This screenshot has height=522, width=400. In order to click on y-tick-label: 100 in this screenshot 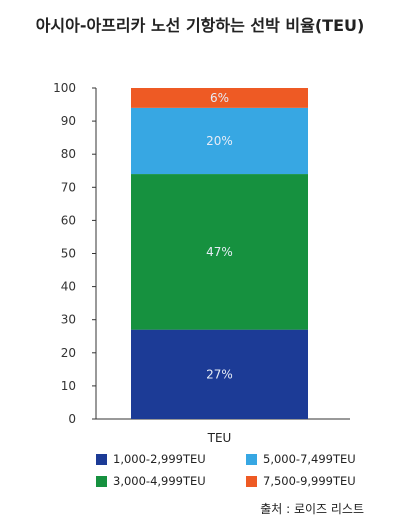, I will do `click(64, 88)`.